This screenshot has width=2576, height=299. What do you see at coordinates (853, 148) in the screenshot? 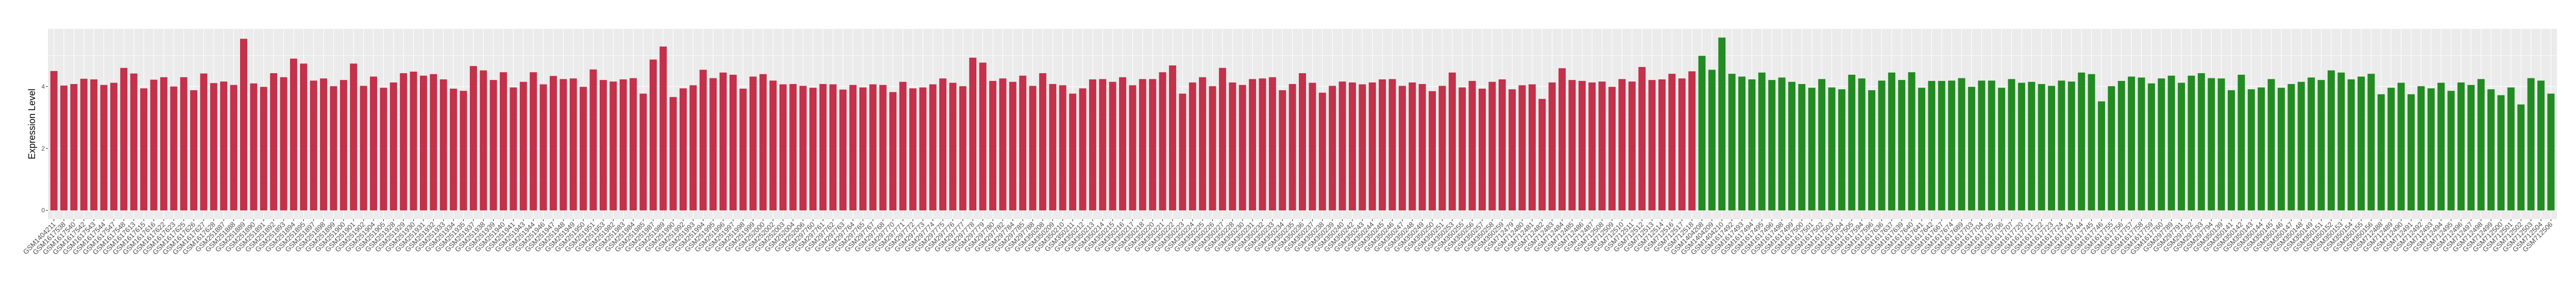
I see `bar-GSM297764` at bounding box center [853, 148].